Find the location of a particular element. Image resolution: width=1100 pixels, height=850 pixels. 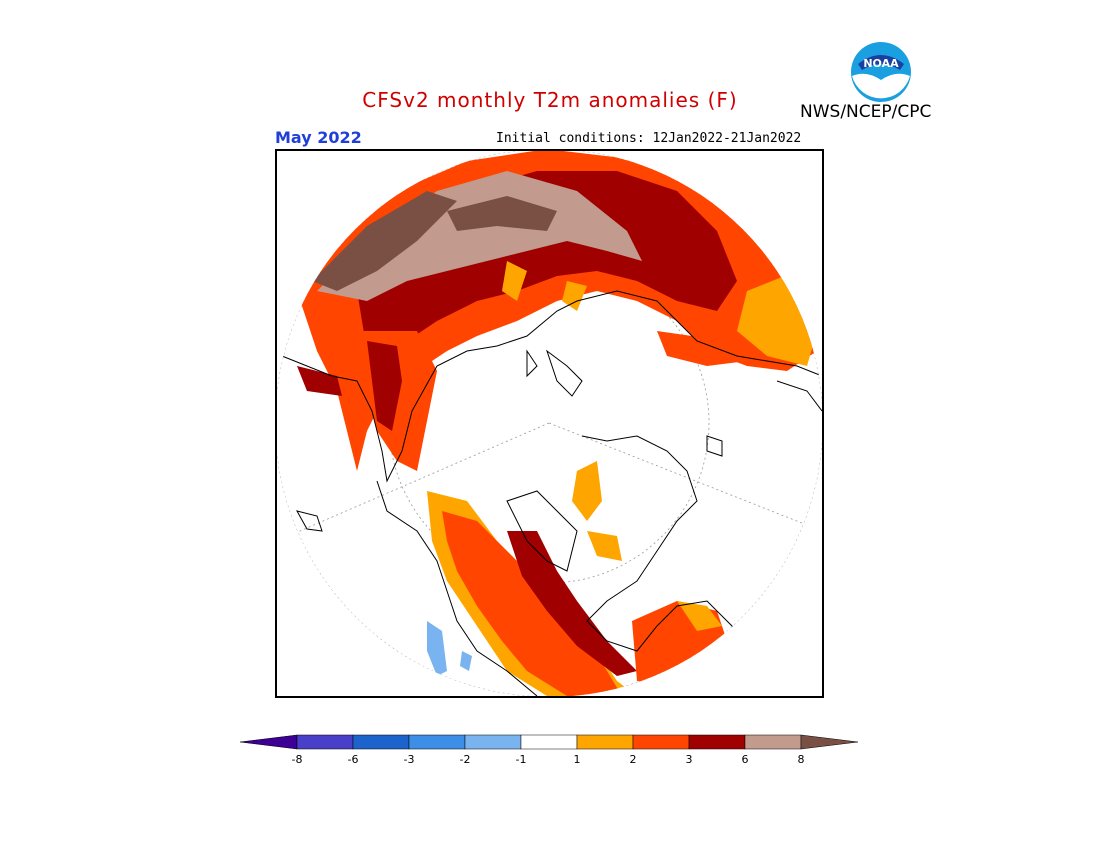

anomaly-region-north-america is located at coordinates (577, 578).